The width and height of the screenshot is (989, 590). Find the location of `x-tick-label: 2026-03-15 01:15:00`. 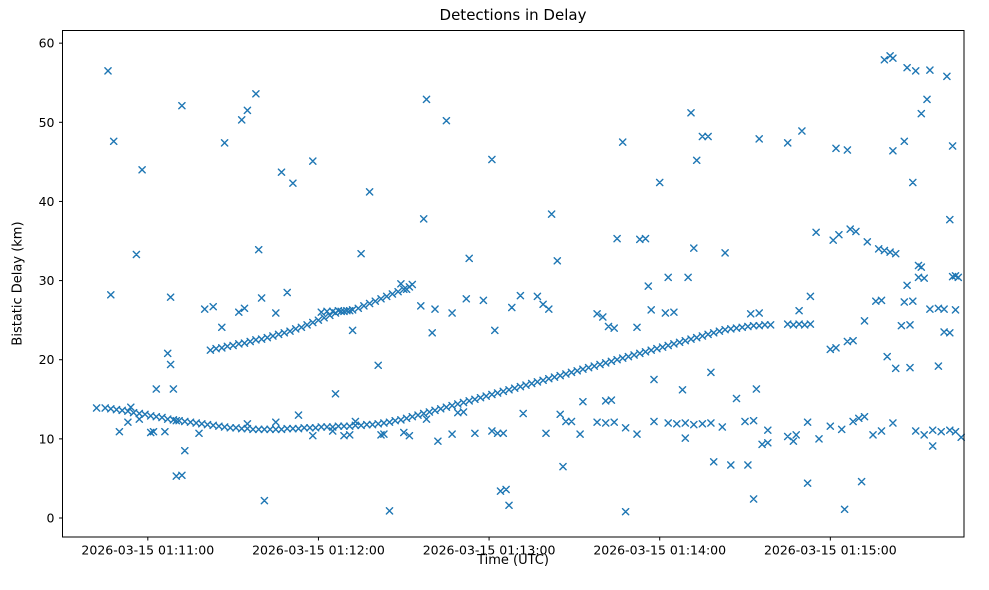

x-tick-label: 2026-03-15 01:15:00 is located at coordinates (830, 550).